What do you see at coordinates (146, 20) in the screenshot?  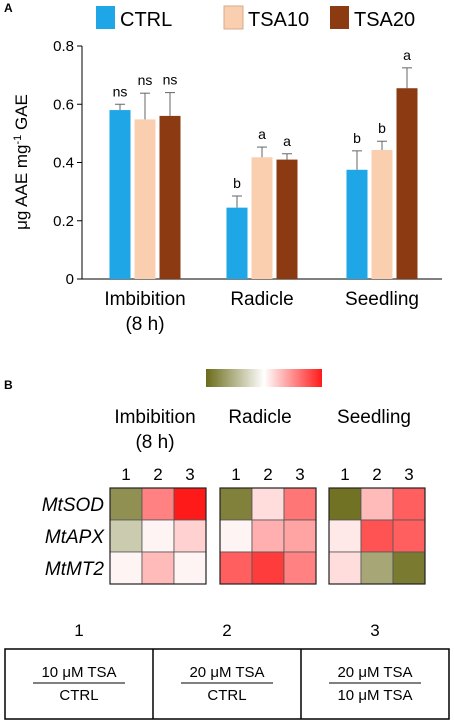 I see `legend-label-ctrl: CTRL` at bounding box center [146, 20].